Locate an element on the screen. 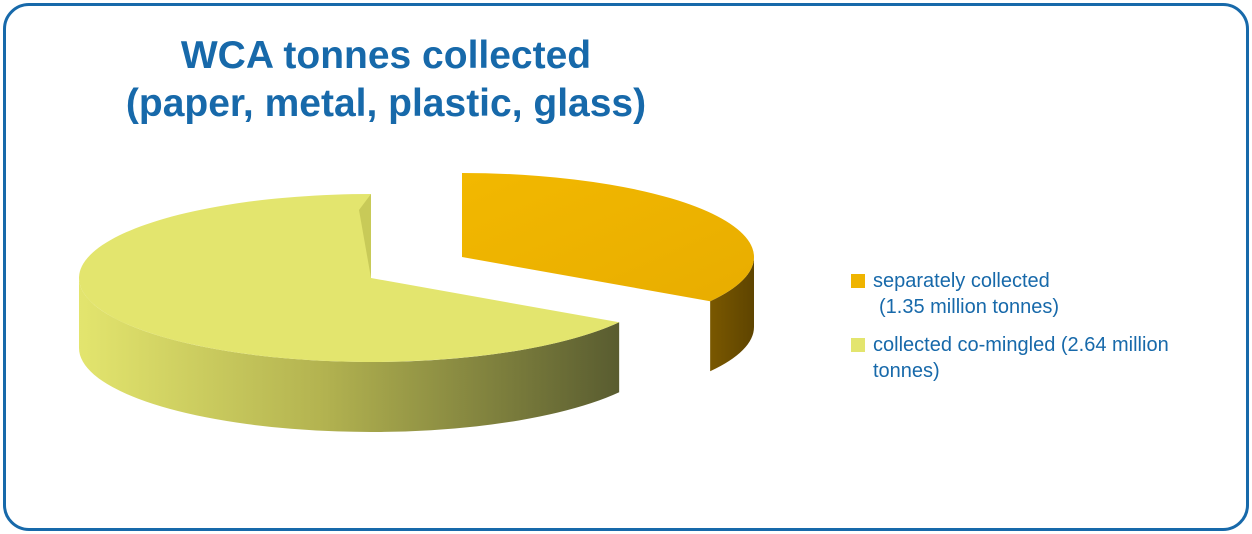  slice-co-mingled-side is located at coordinates (349, 355).